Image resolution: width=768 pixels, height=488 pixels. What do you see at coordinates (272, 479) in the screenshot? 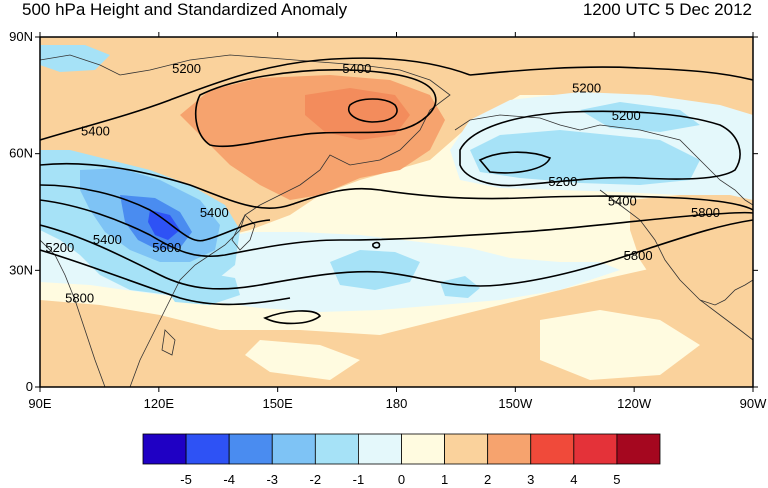
I see `colorbar-label: -3` at bounding box center [272, 479].